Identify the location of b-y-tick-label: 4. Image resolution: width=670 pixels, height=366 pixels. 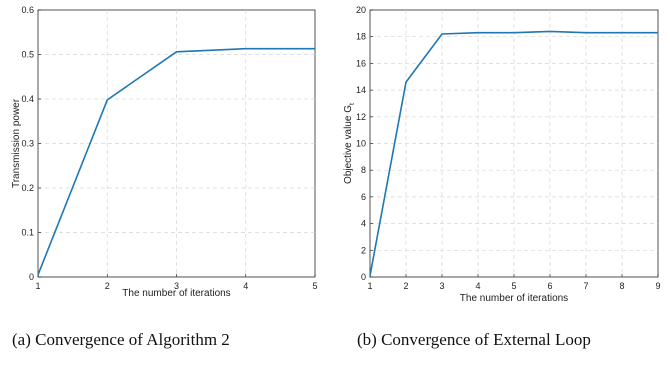
(363, 224).